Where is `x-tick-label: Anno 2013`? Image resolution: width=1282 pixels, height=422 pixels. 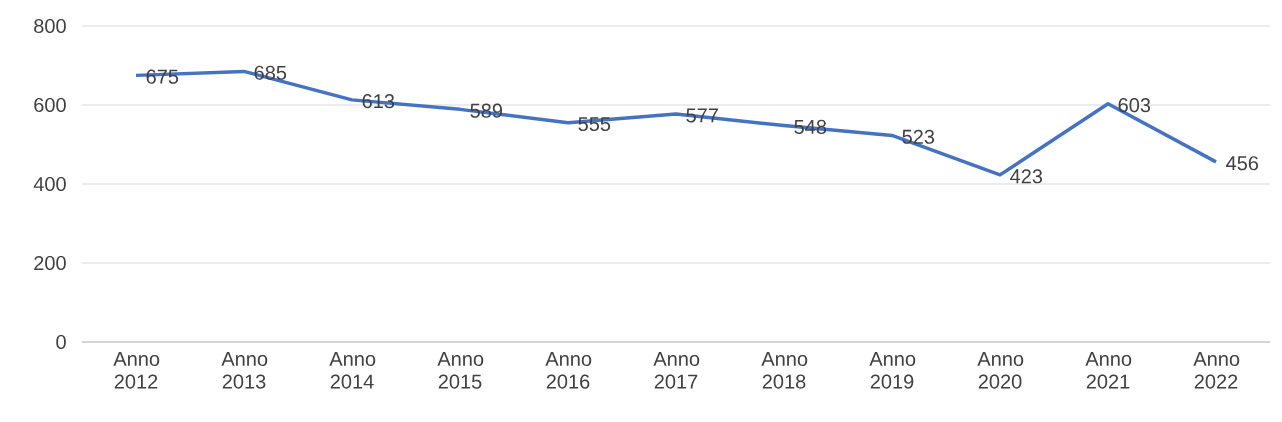
x-tick-label: Anno 2013 is located at coordinates (244, 370).